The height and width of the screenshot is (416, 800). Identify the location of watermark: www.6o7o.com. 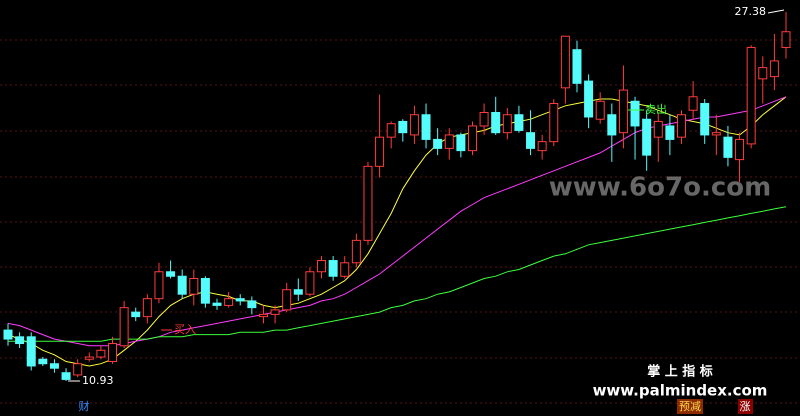
(660, 188).